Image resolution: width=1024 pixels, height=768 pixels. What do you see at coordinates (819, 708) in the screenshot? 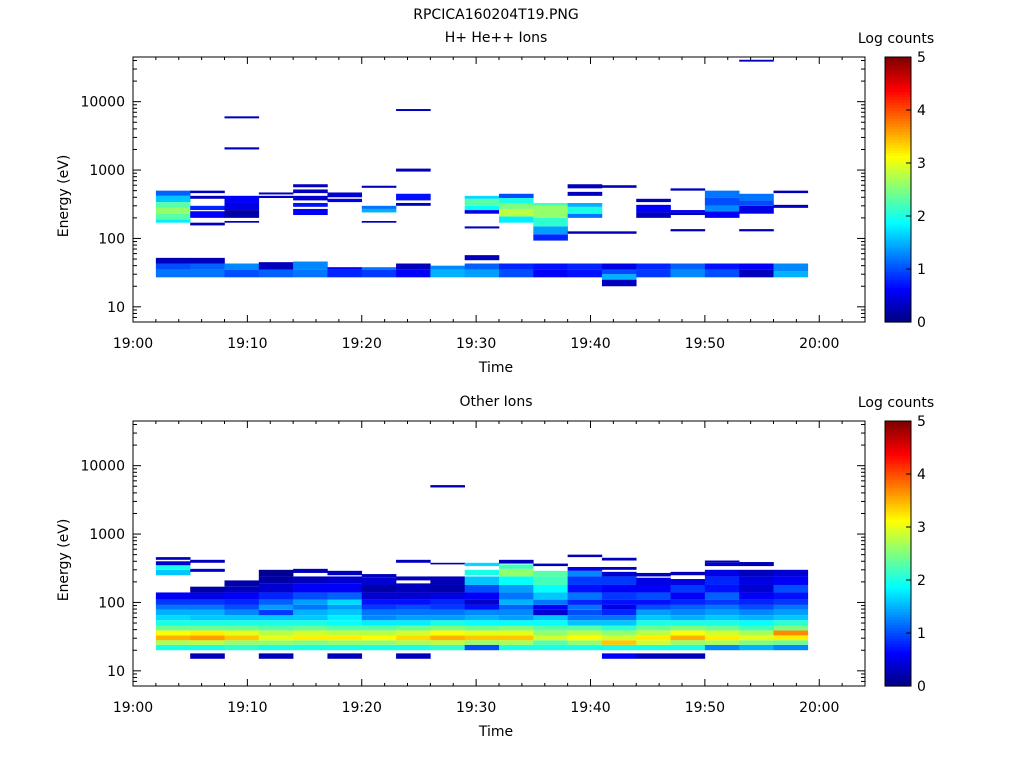
I see `x-tick-label: 20:00` at bounding box center [819, 708].